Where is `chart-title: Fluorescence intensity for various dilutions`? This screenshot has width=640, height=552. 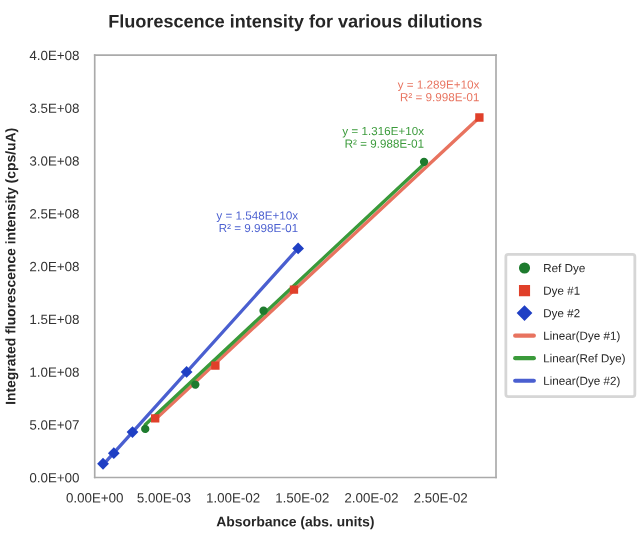
chart-title: Fluorescence intensity for various dilutions is located at coordinates (295, 23).